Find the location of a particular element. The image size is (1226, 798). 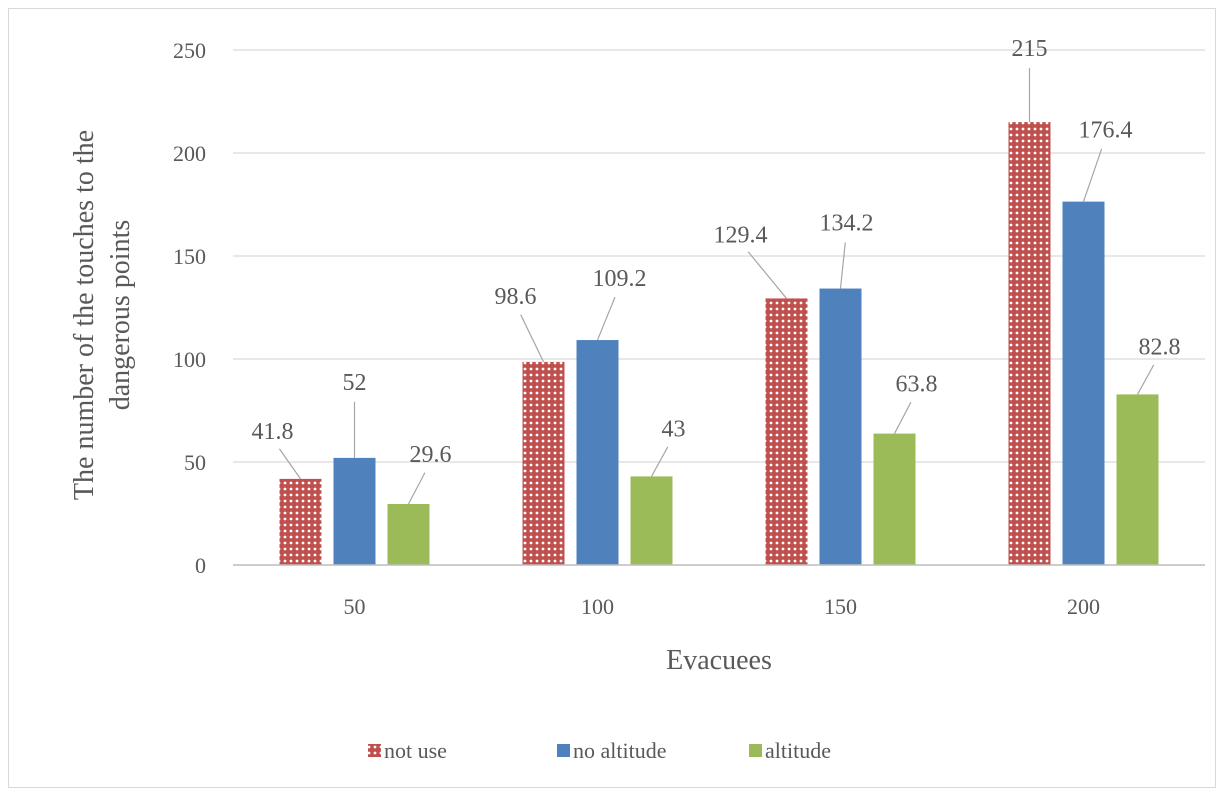

data-label: 109.2 is located at coordinates (620, 279).